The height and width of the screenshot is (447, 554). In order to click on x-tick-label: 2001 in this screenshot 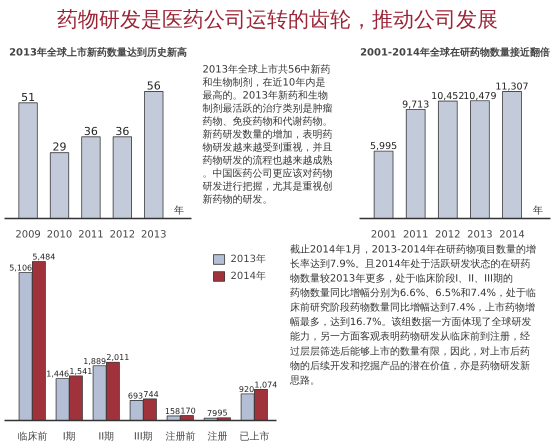, I will do `click(383, 235)`.